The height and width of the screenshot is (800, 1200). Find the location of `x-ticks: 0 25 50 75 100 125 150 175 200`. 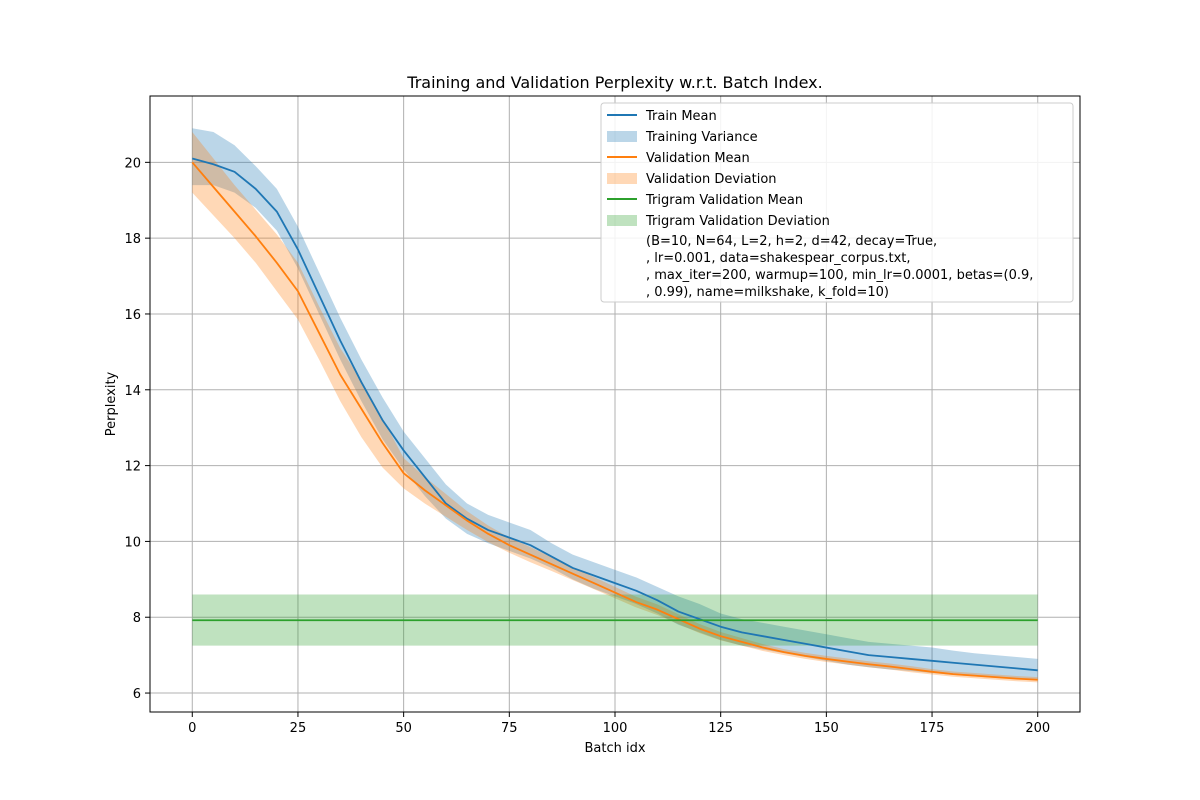

x-ticks: 0 25 50 75 100 125 150 175 200 is located at coordinates (619, 724).